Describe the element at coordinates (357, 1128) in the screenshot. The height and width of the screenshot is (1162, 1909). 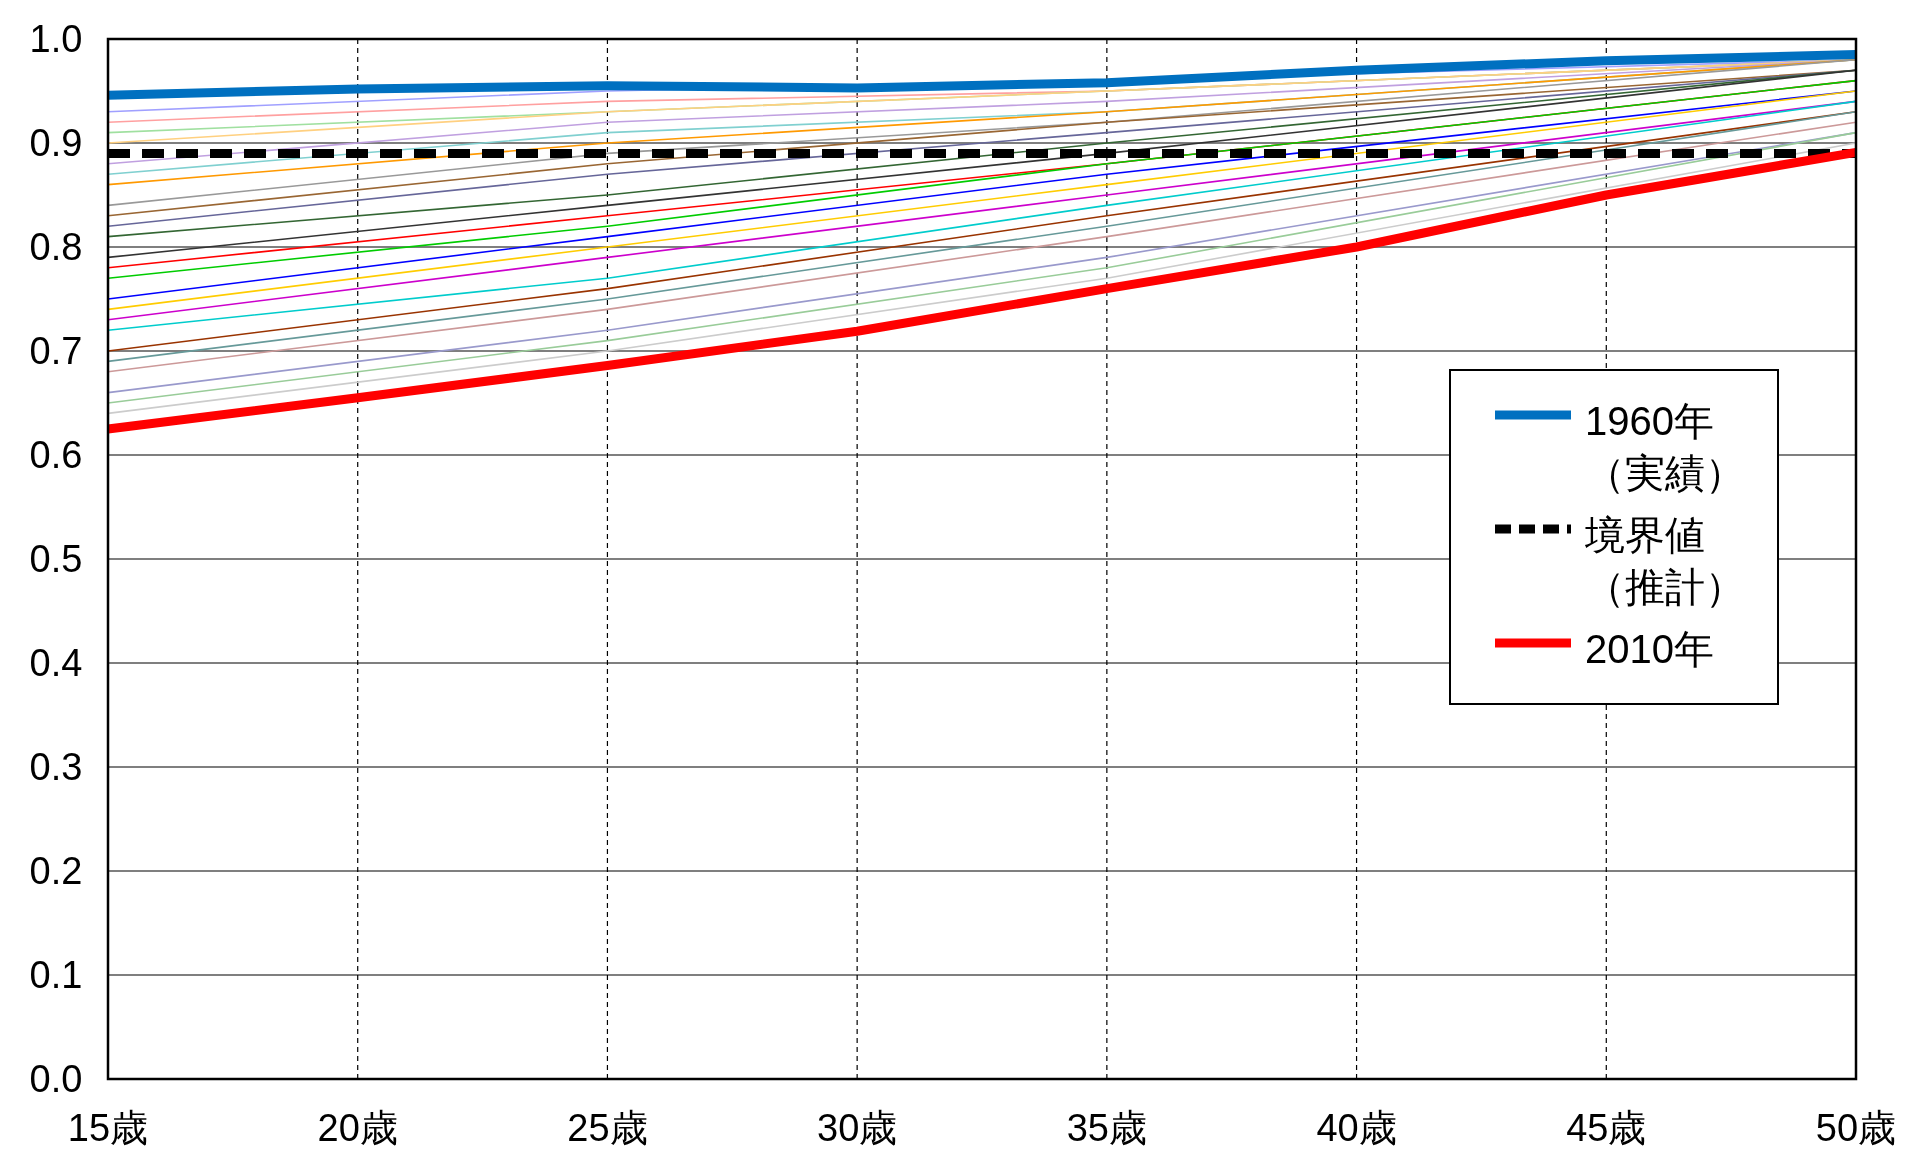
I see `x-tick-label: 20歳` at that location.